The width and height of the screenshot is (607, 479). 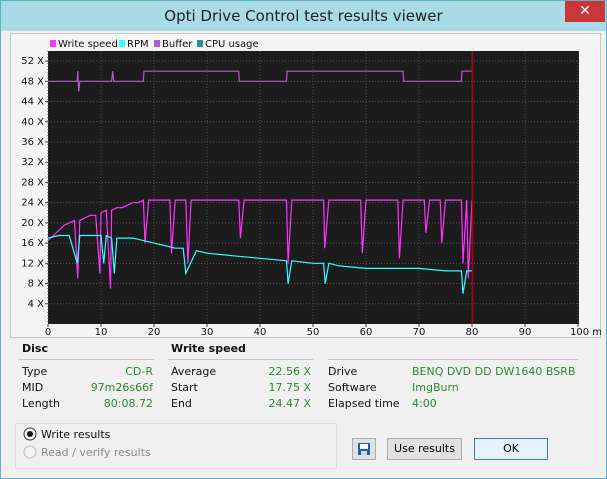 I want to click on x-tick-label: 90, so click(x=525, y=332).